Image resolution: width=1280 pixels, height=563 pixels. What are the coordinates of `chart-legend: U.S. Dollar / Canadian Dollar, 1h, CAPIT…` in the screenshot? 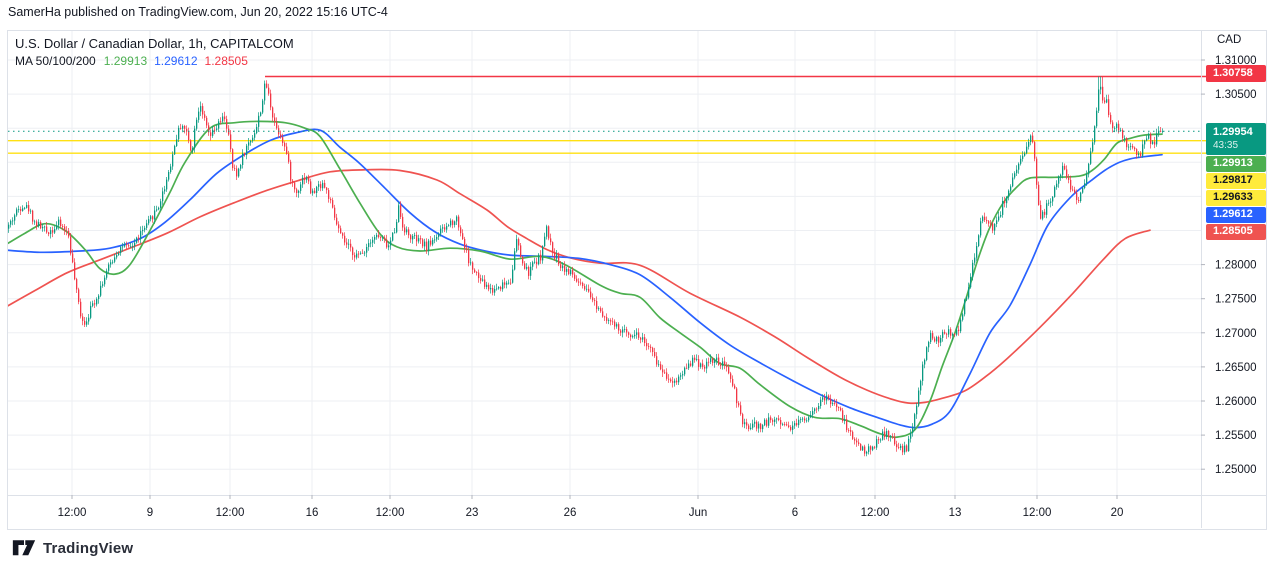 It's located at (154, 52).